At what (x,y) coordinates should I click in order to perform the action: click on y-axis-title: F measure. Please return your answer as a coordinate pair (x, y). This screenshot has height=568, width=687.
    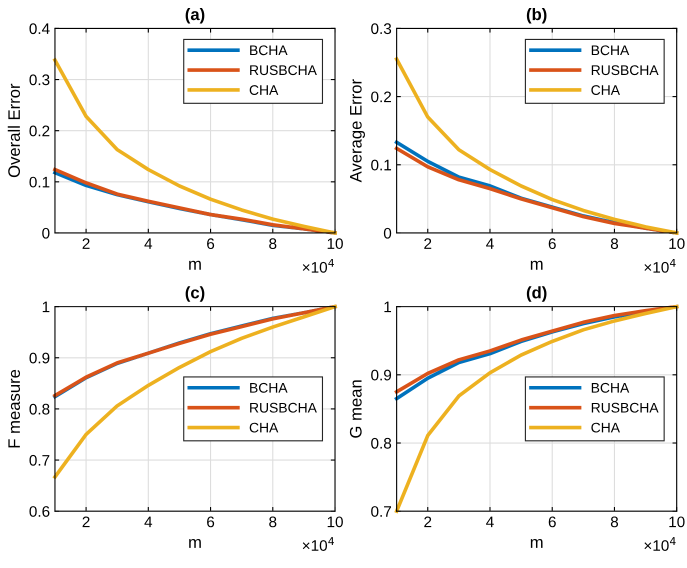
    Looking at the image, I should click on (14, 409).